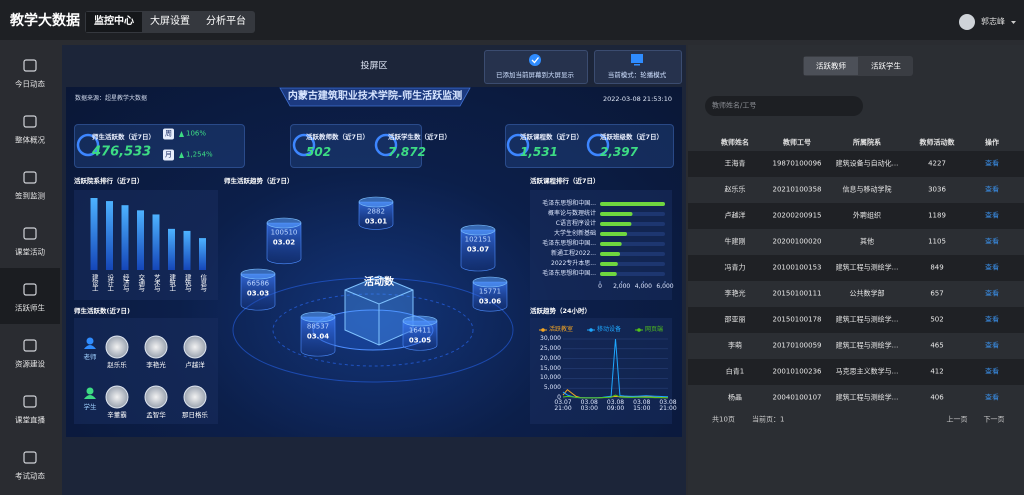 This screenshot has height=495, width=1024. Describe the element at coordinates (168, 134) in the screenshot. I see `period-badge` at that location.